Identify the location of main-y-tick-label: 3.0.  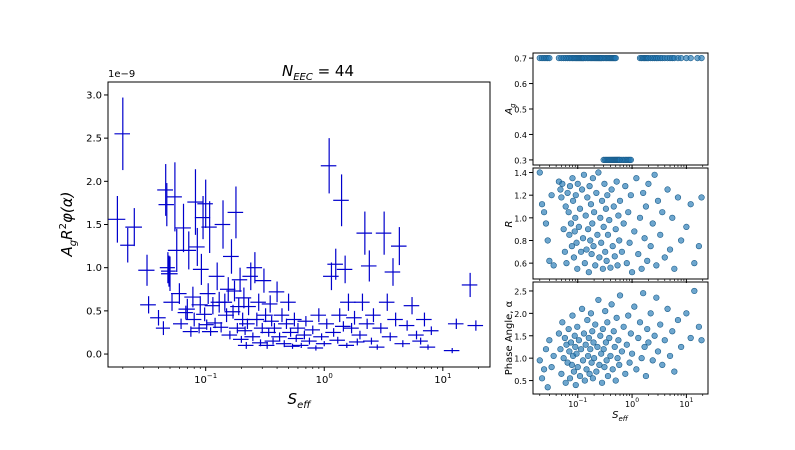
(94, 95).